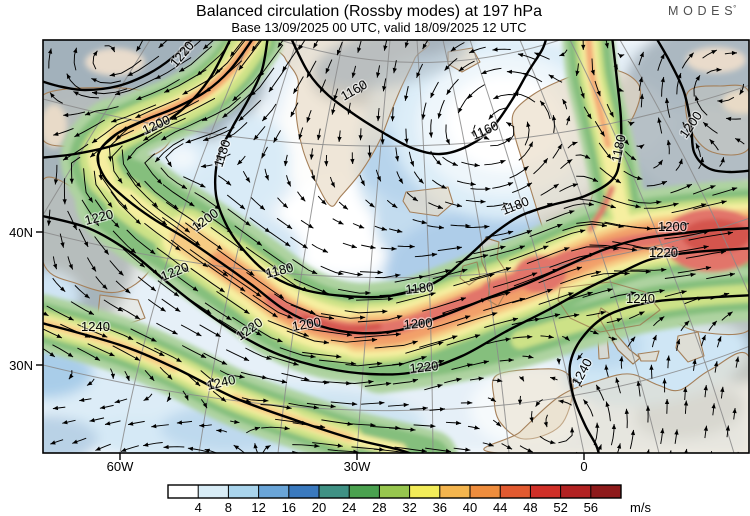 This screenshot has height=516, width=750. What do you see at coordinates (440, 507) in the screenshot?
I see `svg-text: 36` at bounding box center [440, 507].